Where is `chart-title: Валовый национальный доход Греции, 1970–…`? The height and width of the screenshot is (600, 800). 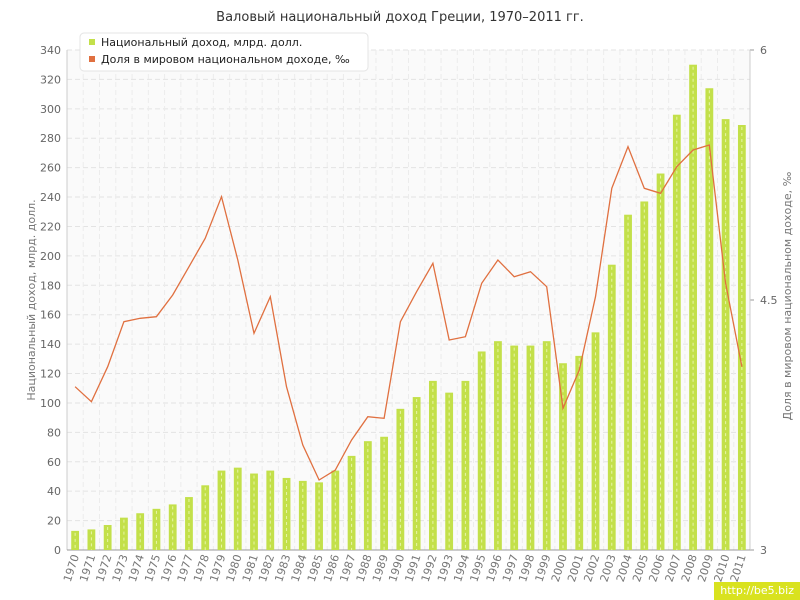 chart-title: Валовый национальный доход Греции, 1970–… is located at coordinates (400, 17).